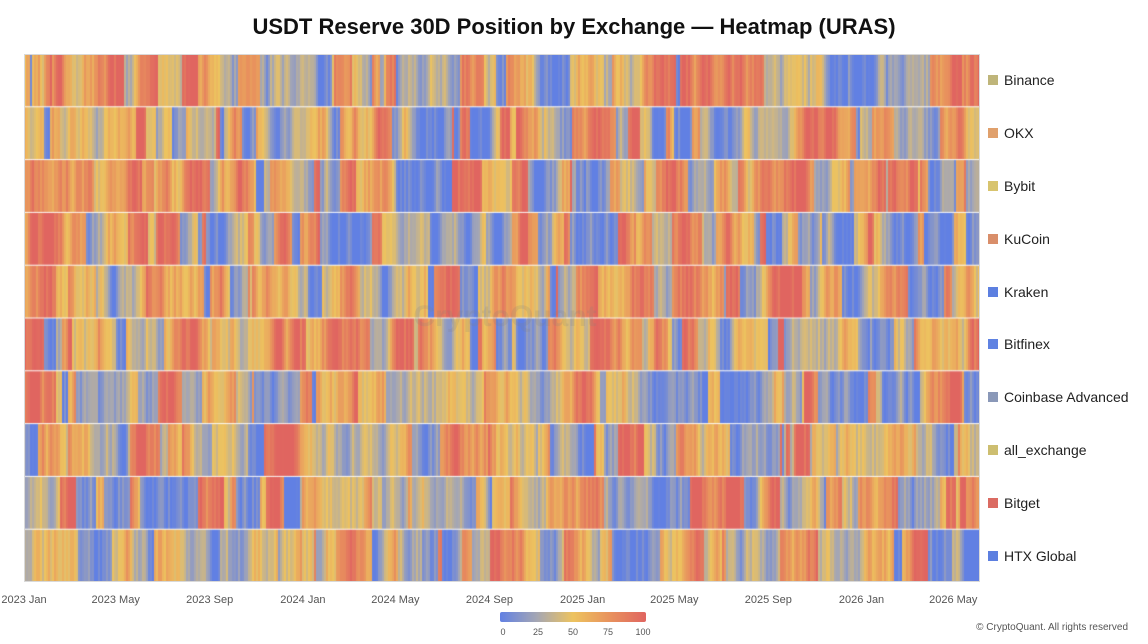  Describe the element at coordinates (1020, 186) in the screenshot. I see `row-label-text: Bybit` at that location.